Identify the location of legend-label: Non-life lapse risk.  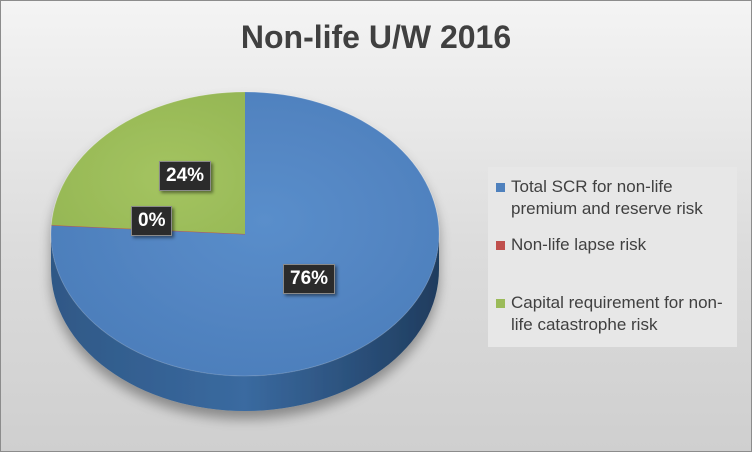
(578, 245).